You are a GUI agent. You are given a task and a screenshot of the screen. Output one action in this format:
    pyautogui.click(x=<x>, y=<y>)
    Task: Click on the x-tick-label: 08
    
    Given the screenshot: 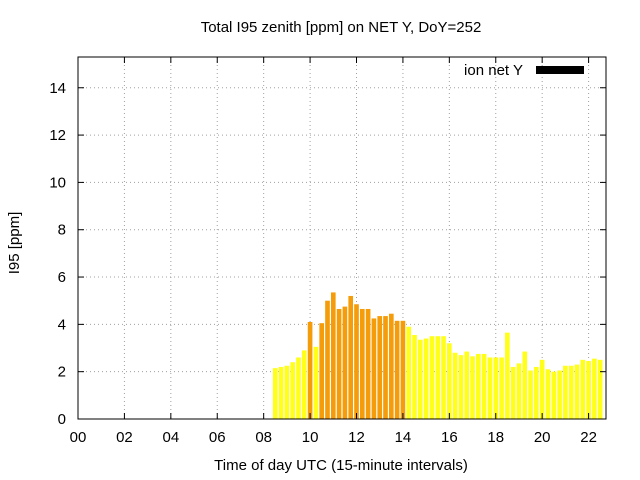 What is the action you would take?
    pyautogui.click(x=263, y=437)
    